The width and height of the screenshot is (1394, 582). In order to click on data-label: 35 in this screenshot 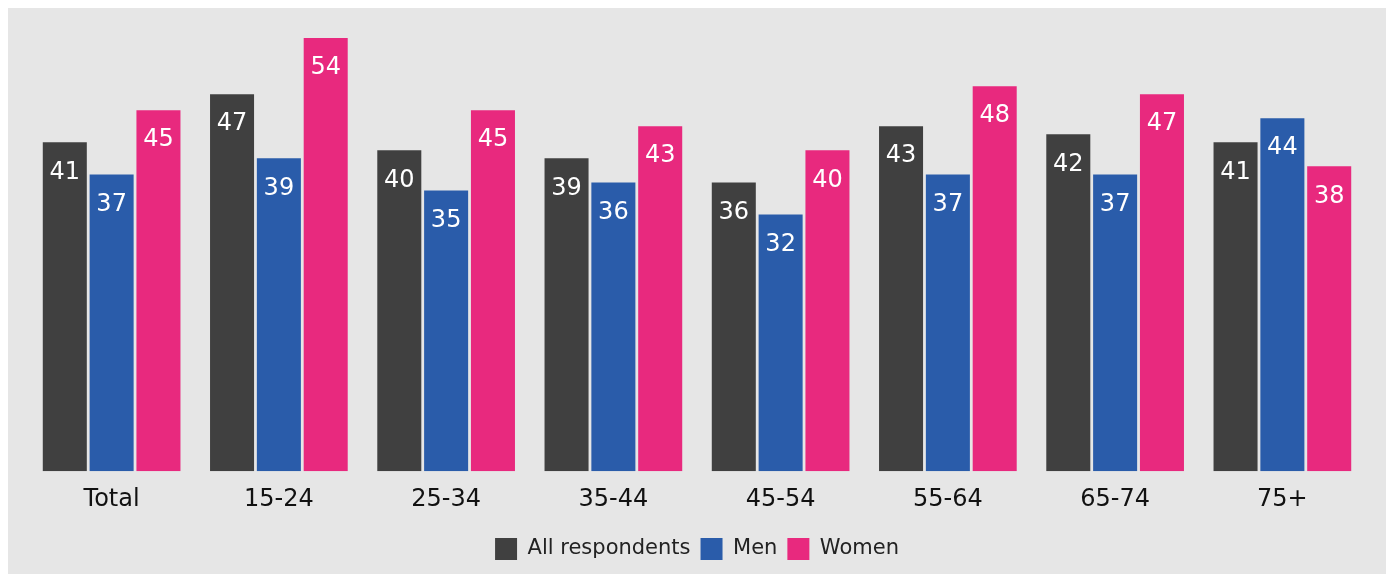, I will do `click(446, 218)`.